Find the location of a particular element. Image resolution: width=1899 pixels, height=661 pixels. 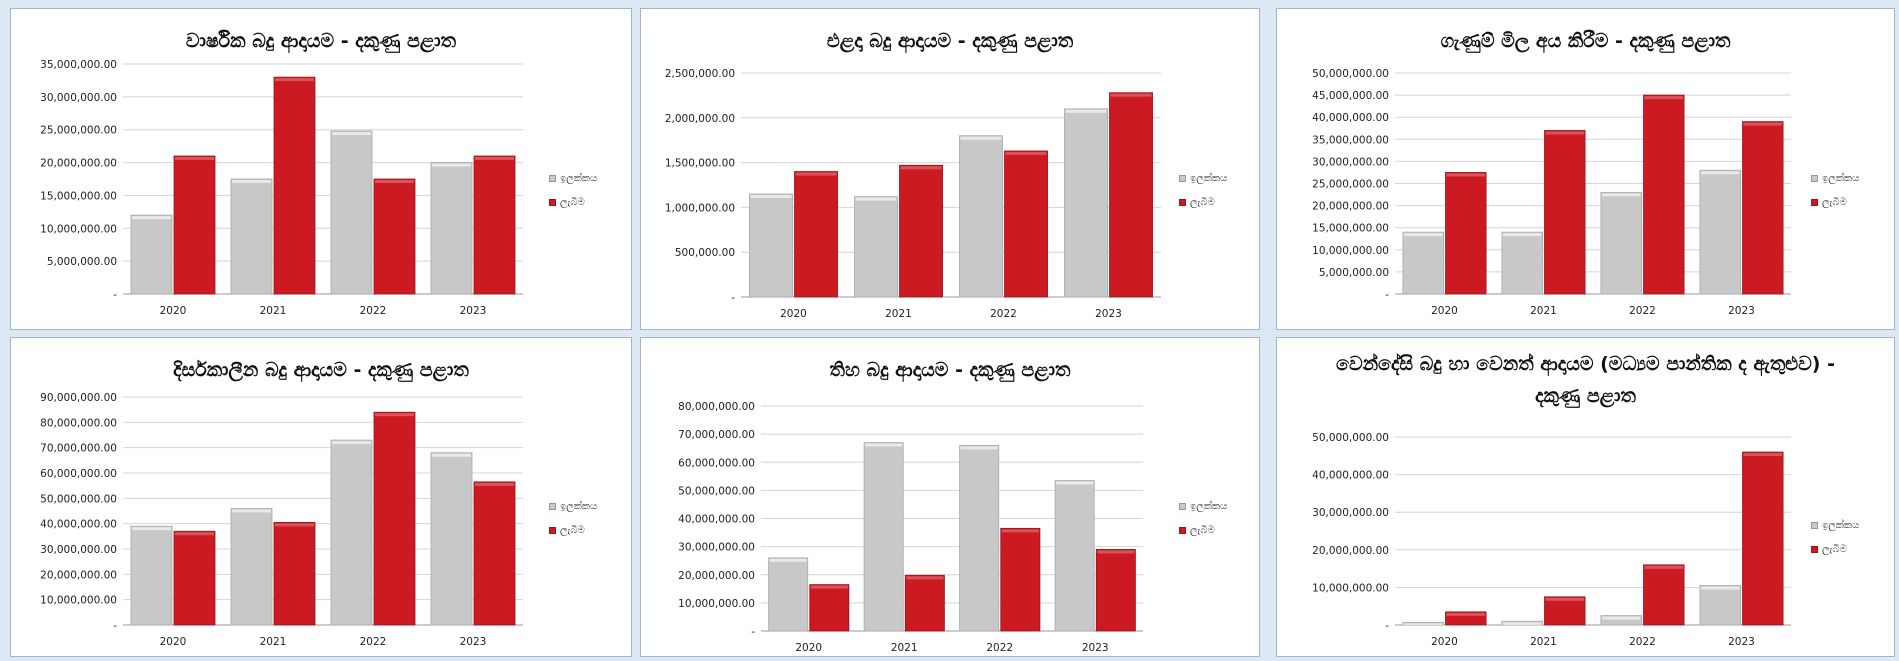

y-tick-label: 30,000,000.00 is located at coordinates (78, 550).